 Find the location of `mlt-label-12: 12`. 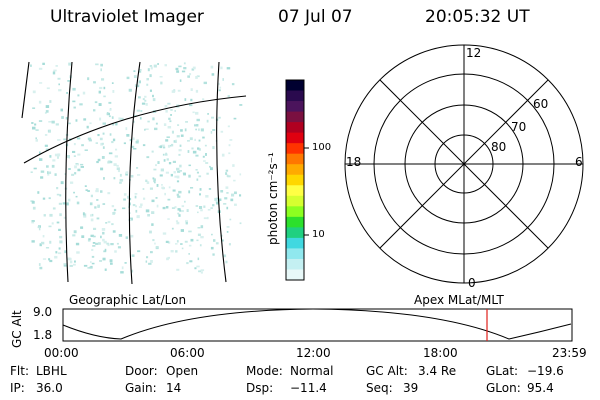

mlt-label-12: 12 is located at coordinates (474, 53).